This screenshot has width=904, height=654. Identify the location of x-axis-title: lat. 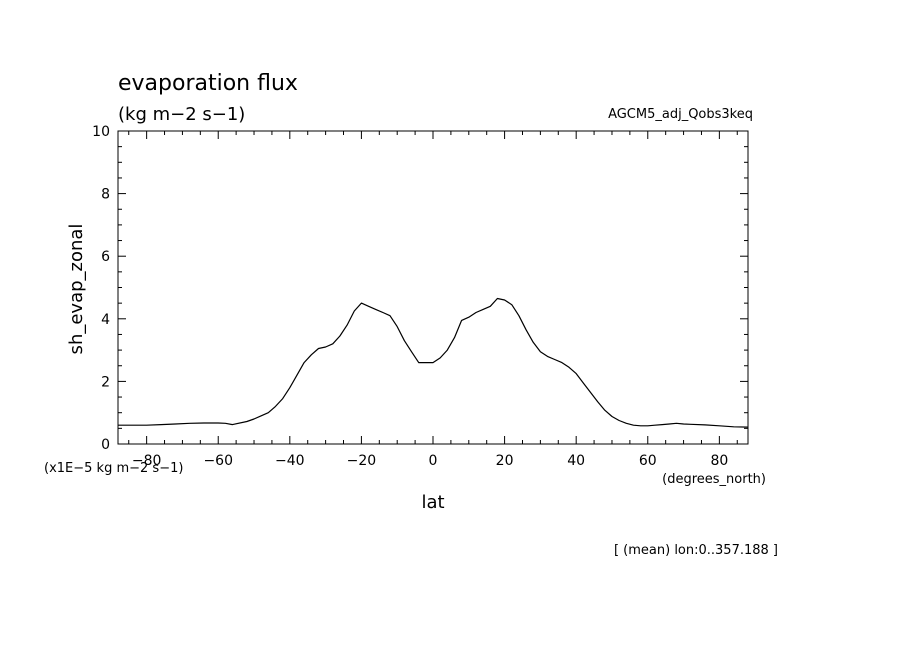
(432, 502).